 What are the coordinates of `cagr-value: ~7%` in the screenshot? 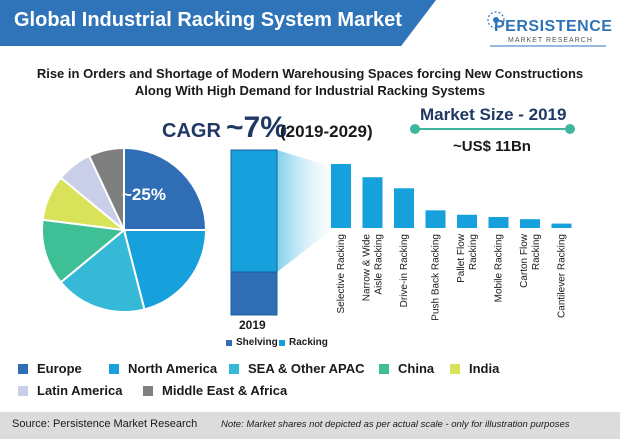 It's located at (256, 127).